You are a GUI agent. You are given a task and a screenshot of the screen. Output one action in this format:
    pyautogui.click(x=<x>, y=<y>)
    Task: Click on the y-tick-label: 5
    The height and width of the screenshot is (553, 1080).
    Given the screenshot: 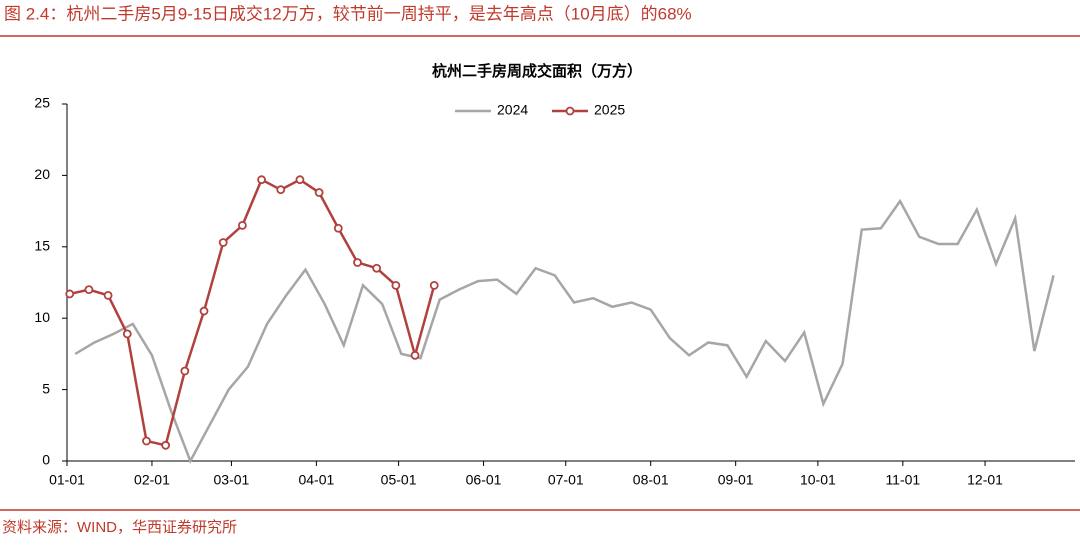 What is the action you would take?
    pyautogui.click(x=46, y=388)
    